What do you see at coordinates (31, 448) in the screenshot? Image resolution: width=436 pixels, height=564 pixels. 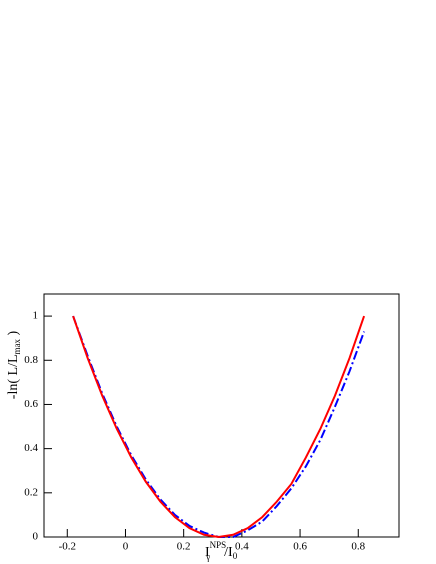 I see `y-tick-label: 0.4` at bounding box center [31, 448].